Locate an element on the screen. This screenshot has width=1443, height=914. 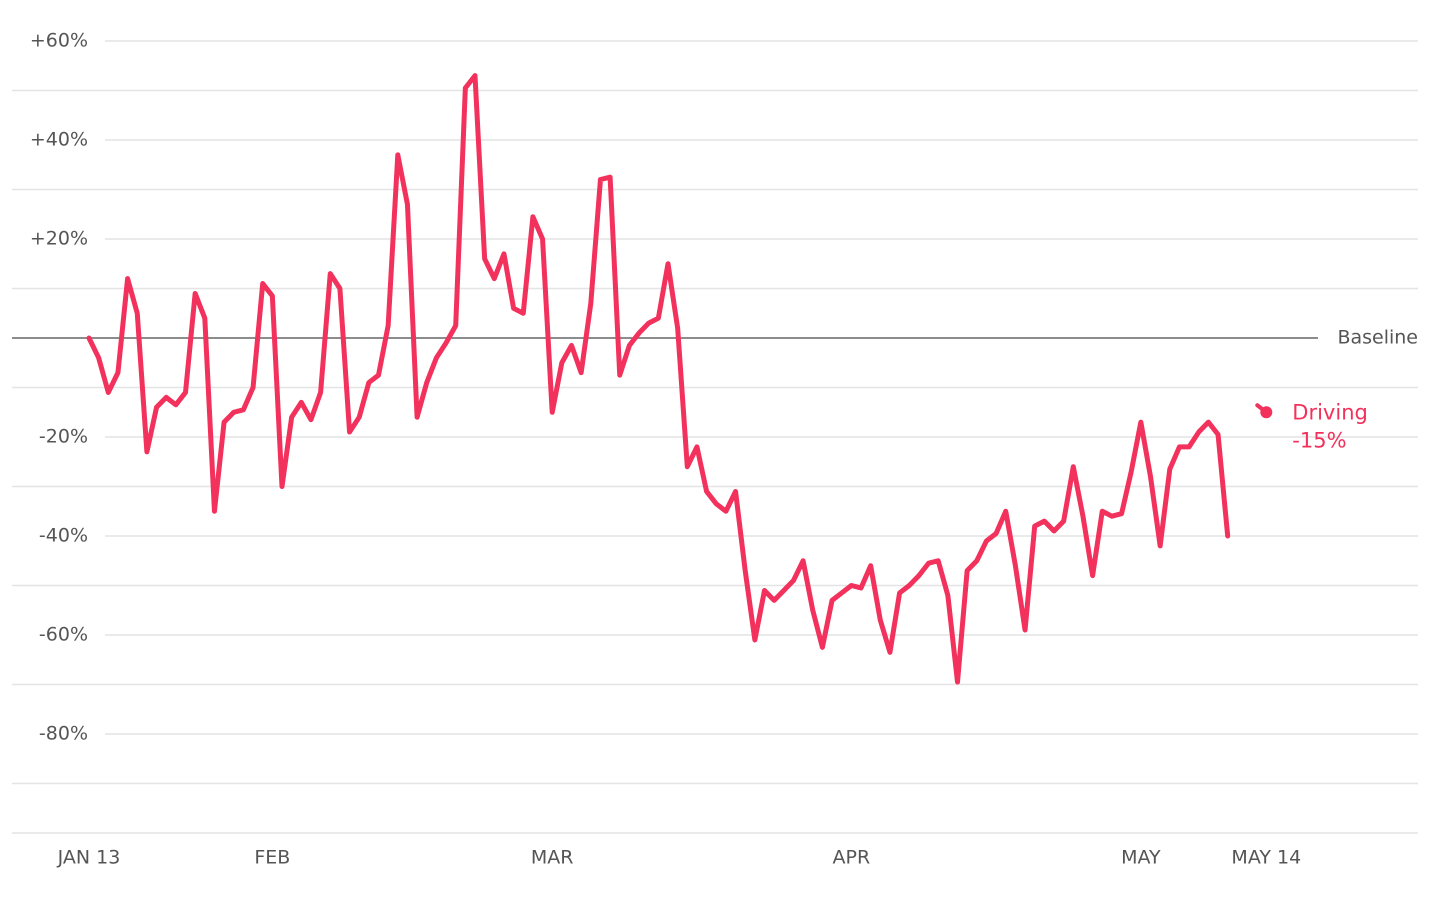
current-dot is located at coordinates (1266, 412).